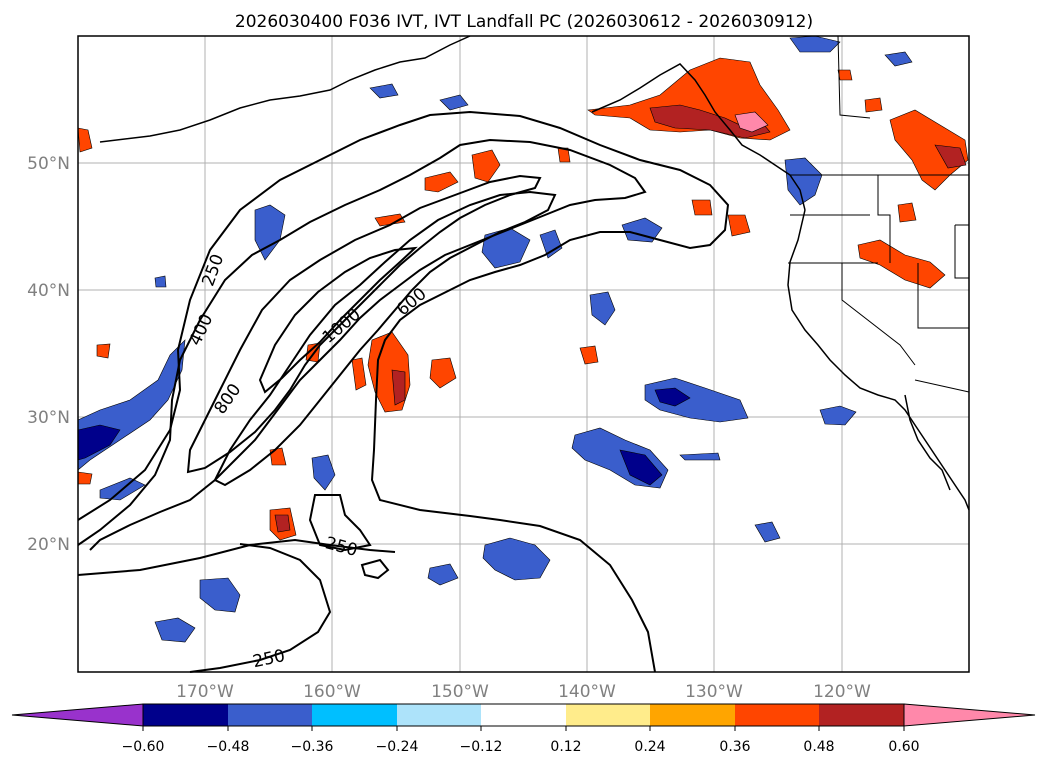 This screenshot has width=1047, height=765. Describe the element at coordinates (48, 354) in the screenshot. I see `latitude-labels: 50°N 40°N 30°N 20°N` at that location.